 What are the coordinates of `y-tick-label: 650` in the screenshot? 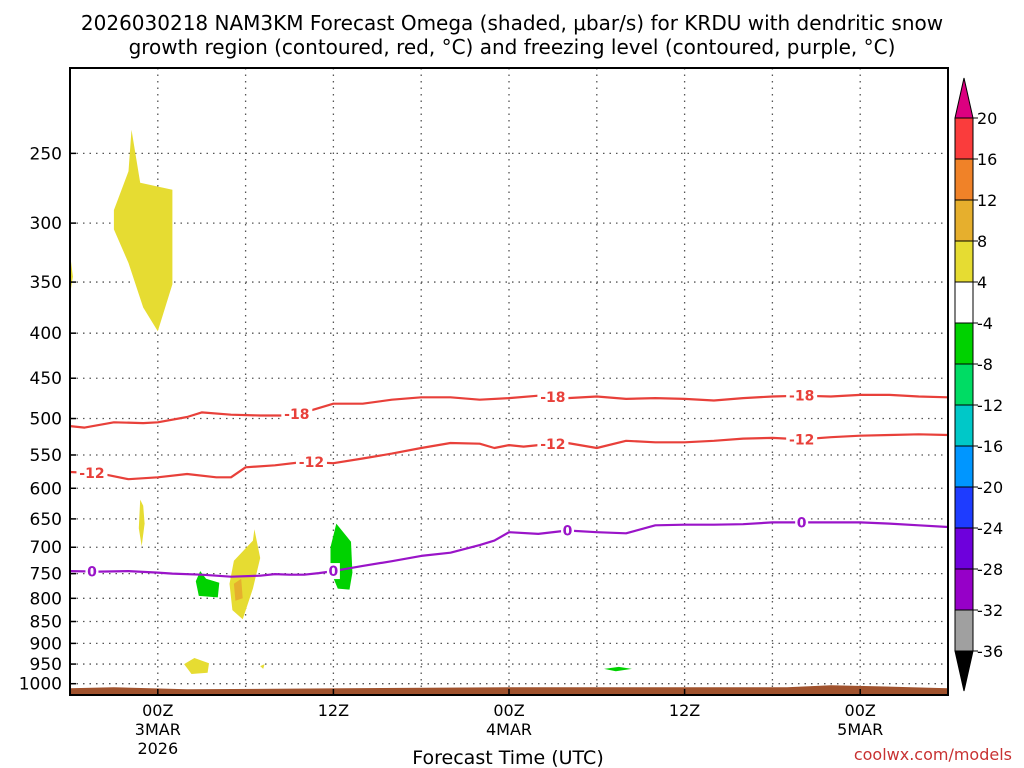 It's located at (46, 520).